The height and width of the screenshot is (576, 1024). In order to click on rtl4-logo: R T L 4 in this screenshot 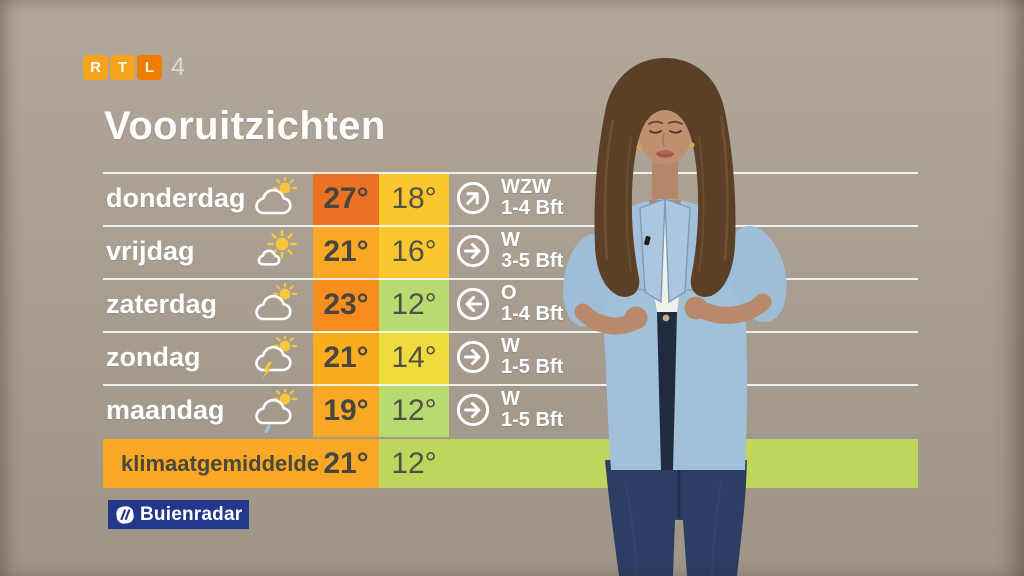, I will do `click(134, 67)`.